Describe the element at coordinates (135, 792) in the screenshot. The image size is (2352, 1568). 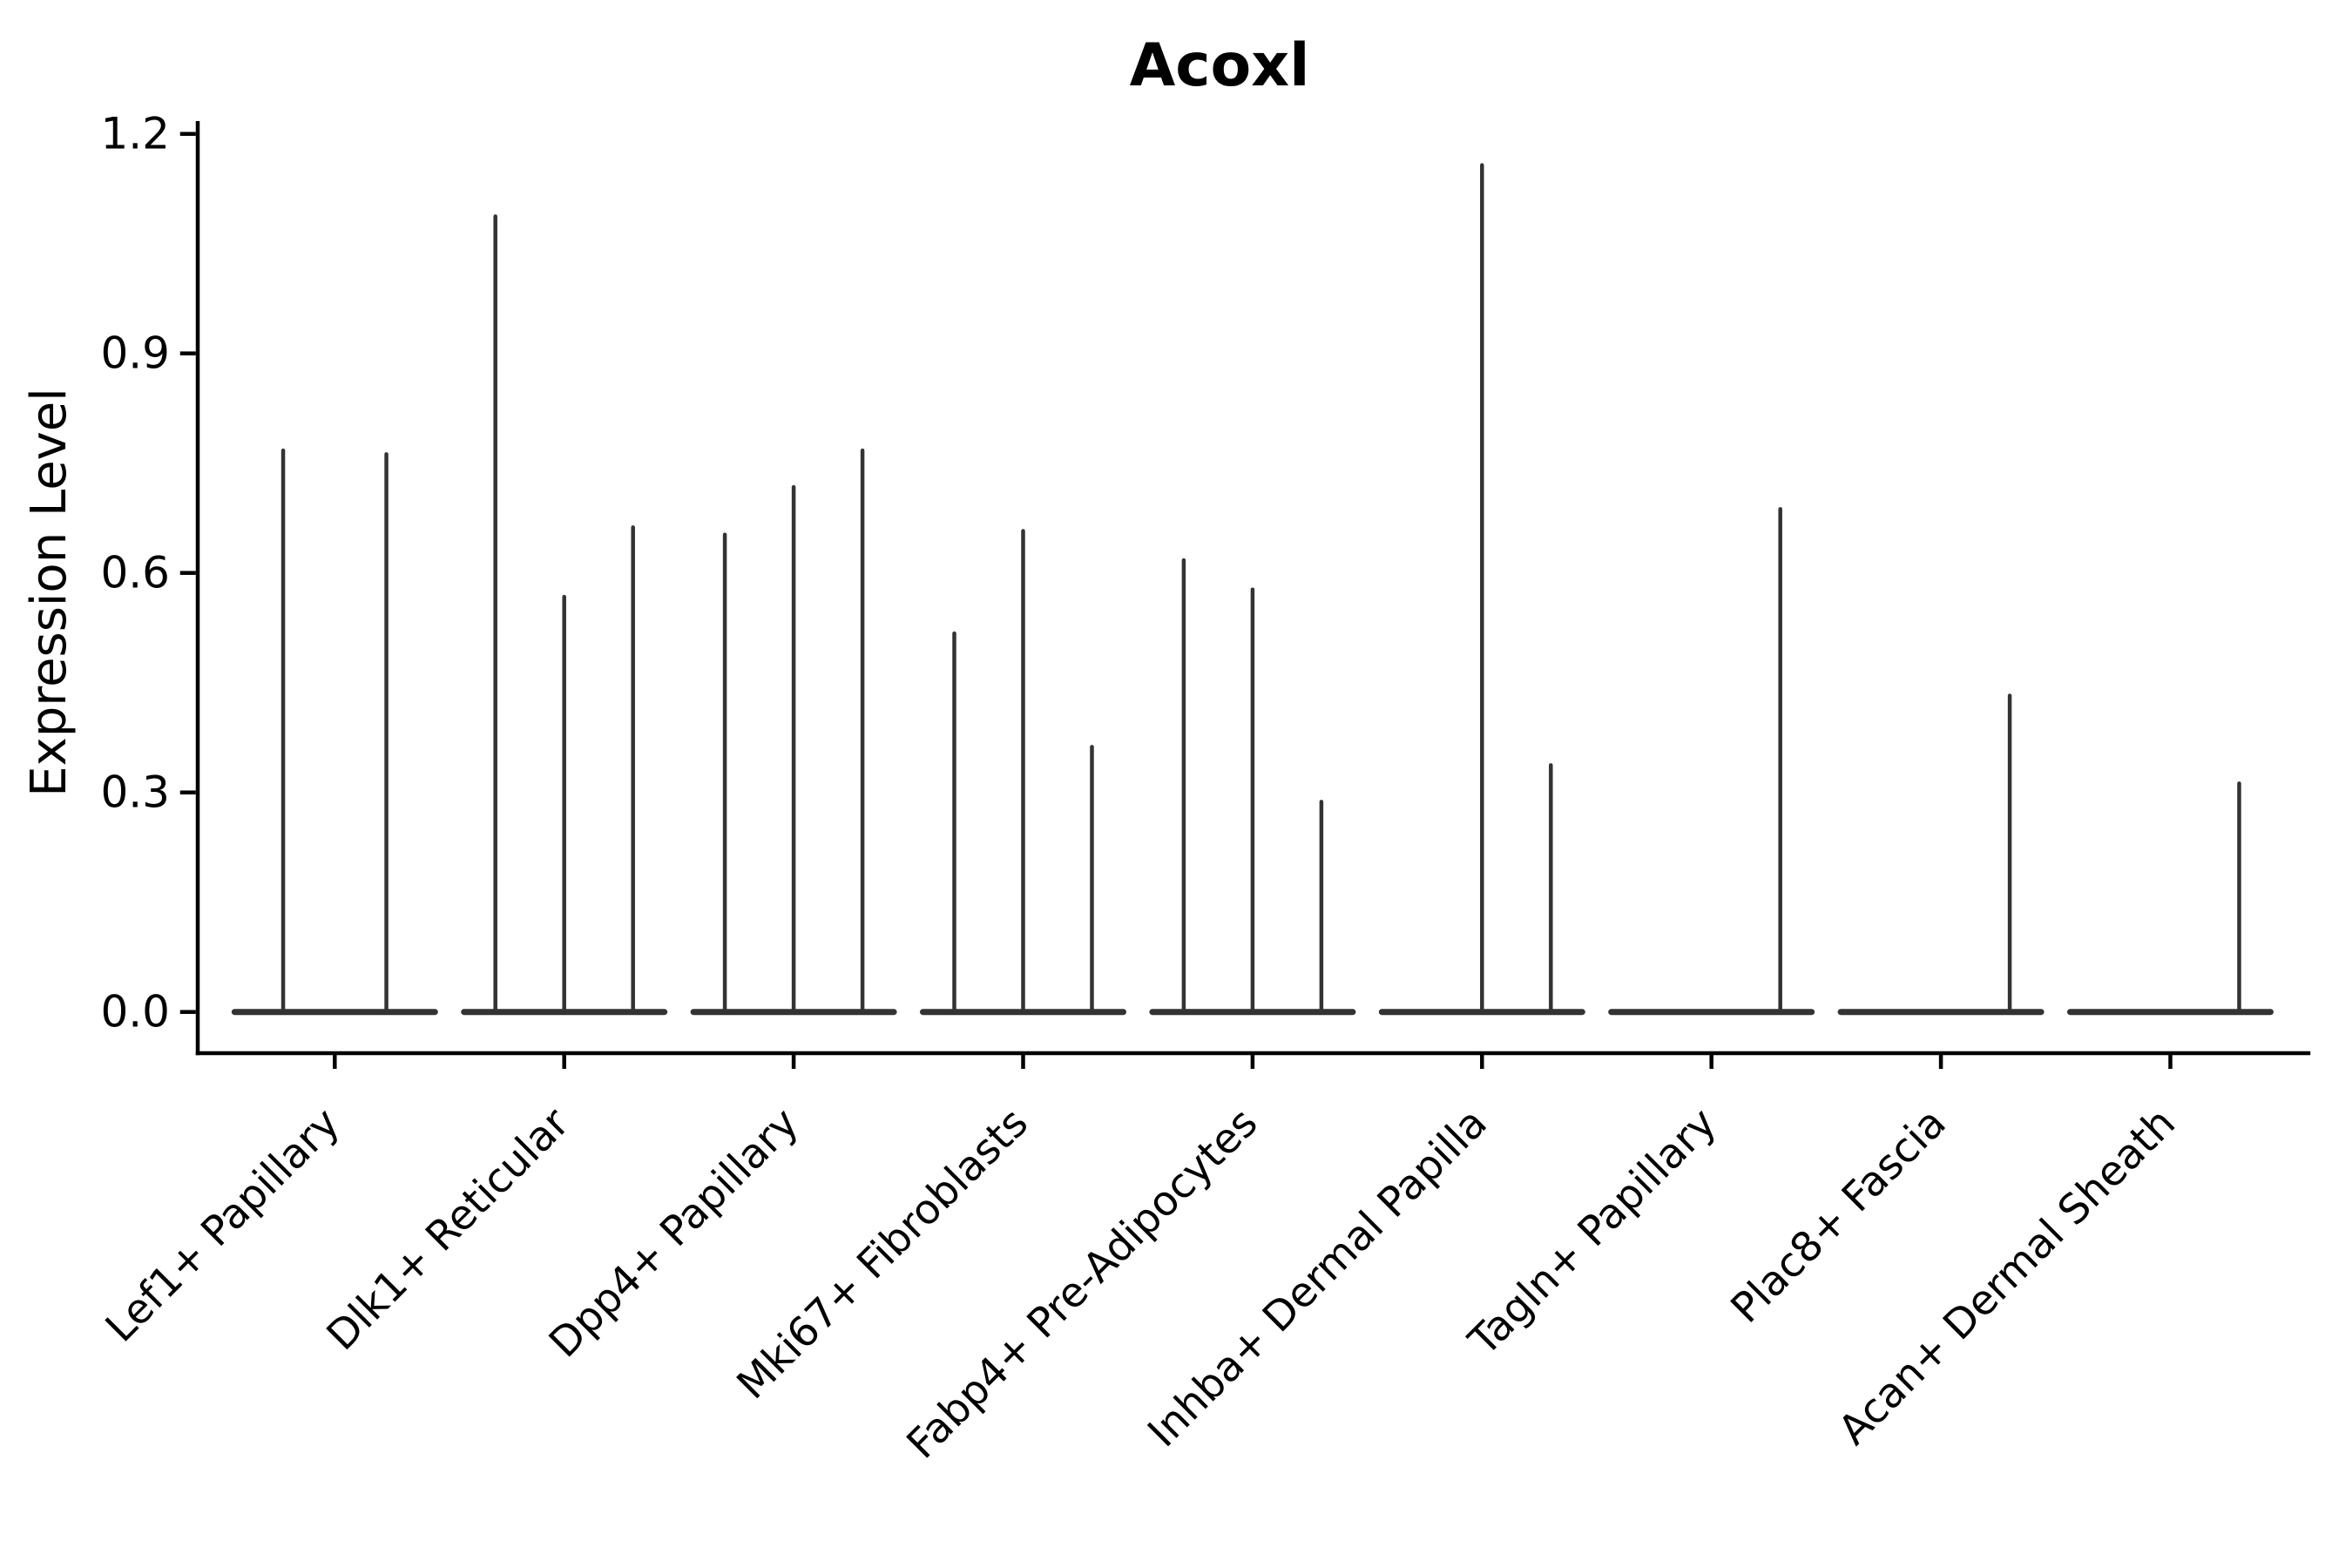
I see `y-tick-label: 0.3` at that location.